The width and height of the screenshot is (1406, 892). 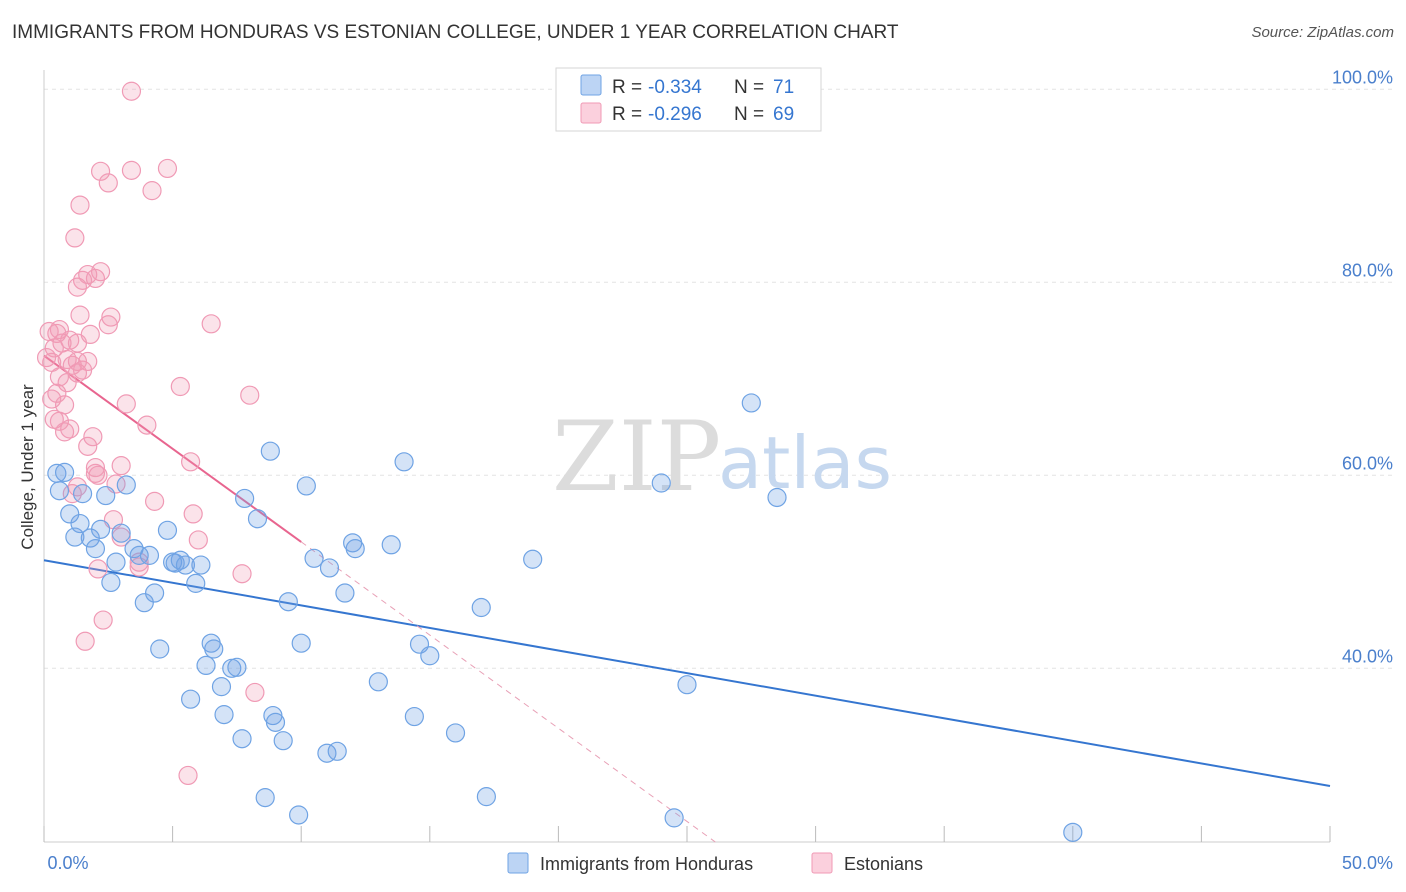 I want to click on x-tick-label: 0.0%, so click(x=67, y=863).